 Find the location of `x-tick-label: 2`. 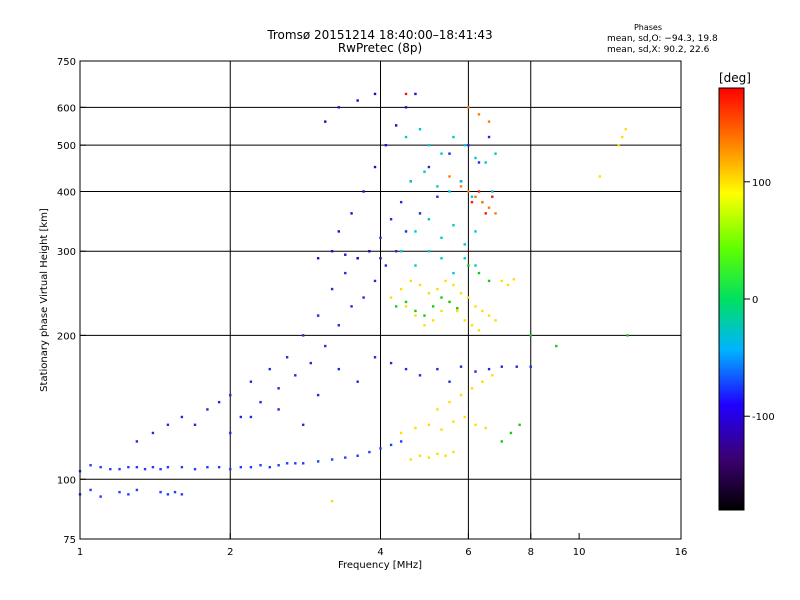

x-tick-label: 2 is located at coordinates (230, 552).